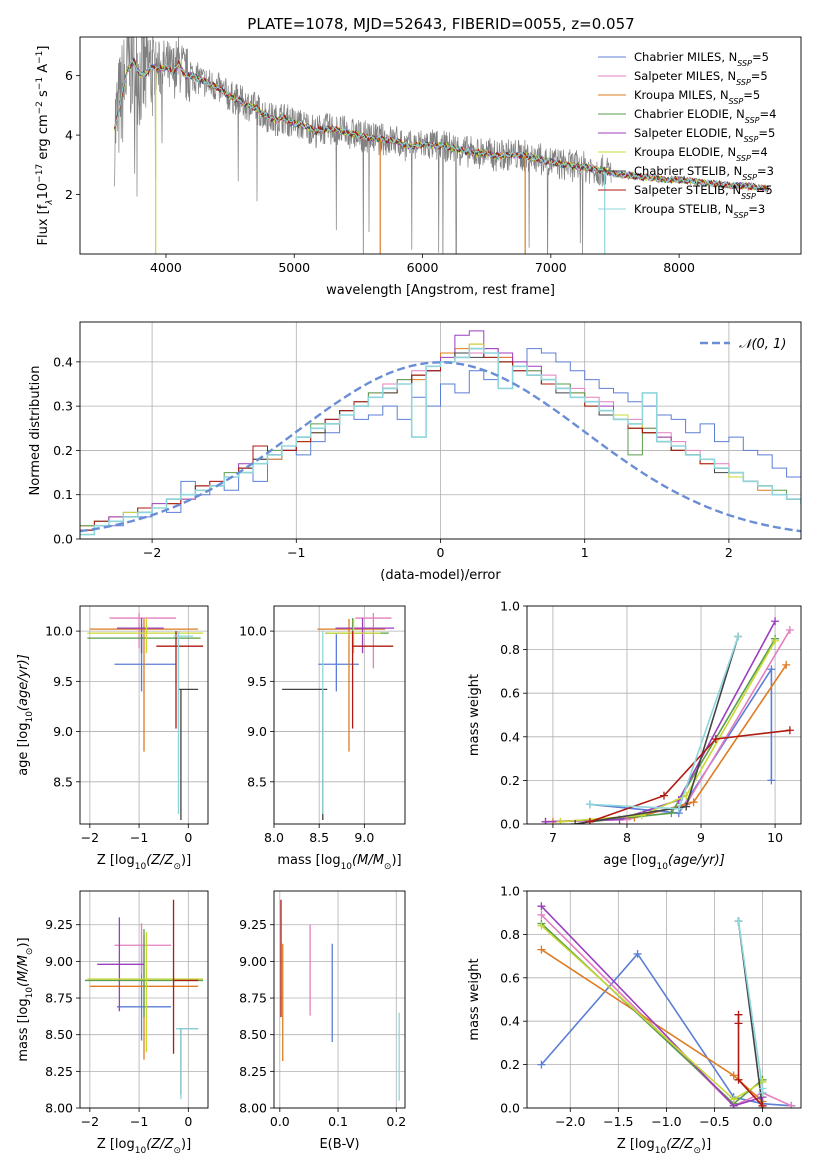 The image size is (819, 1170). I want to click on y-tick-label: 10.0, so click(253, 631).